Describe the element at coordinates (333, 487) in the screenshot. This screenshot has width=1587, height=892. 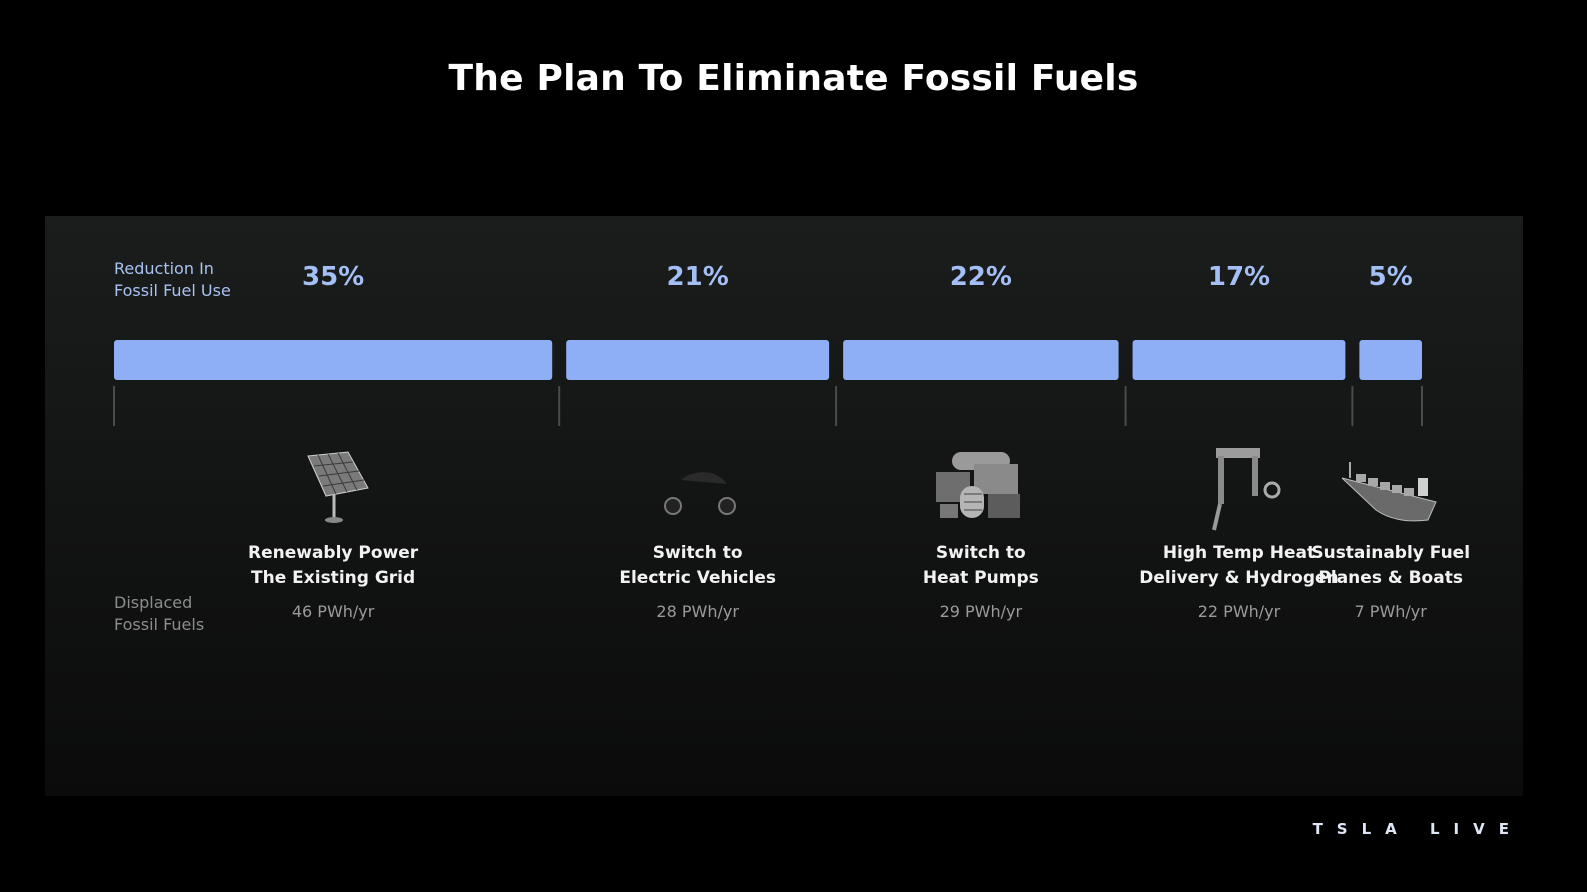
I see `solar-panel-icon` at that location.